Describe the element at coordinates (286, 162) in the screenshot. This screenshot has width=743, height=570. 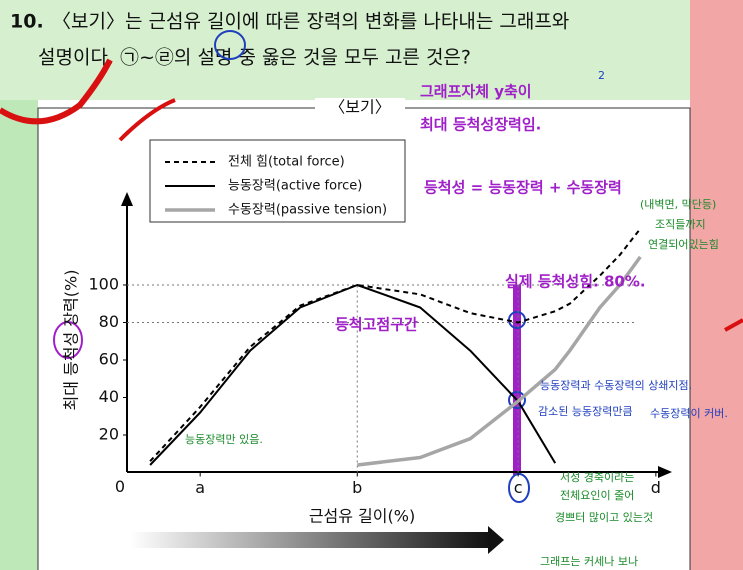
I see `legend-label: 전체 힘(total force)` at that location.